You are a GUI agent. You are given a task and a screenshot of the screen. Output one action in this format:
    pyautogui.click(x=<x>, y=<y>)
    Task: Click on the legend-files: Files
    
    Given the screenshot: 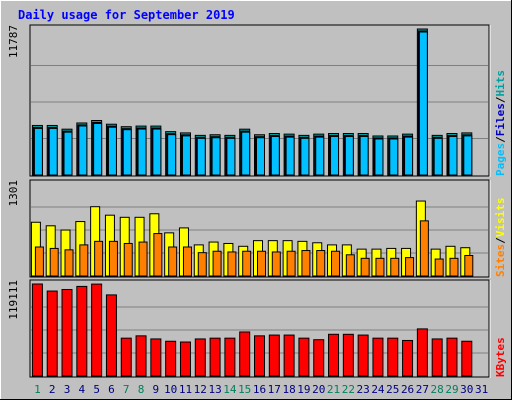 What is the action you would take?
    pyautogui.click(x=500, y=119)
    